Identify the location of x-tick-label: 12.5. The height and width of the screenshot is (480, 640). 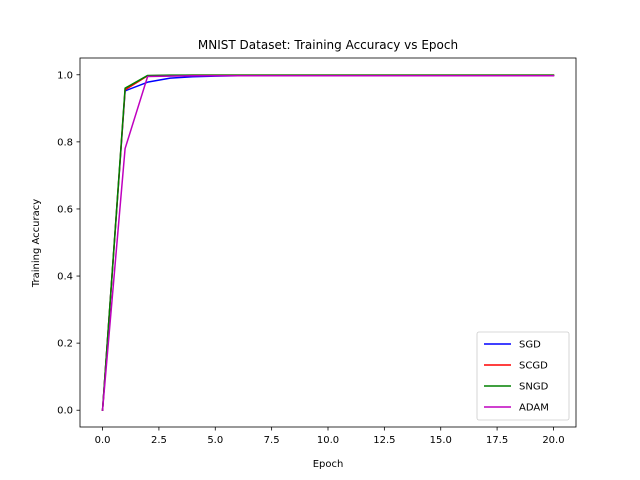
(384, 440).